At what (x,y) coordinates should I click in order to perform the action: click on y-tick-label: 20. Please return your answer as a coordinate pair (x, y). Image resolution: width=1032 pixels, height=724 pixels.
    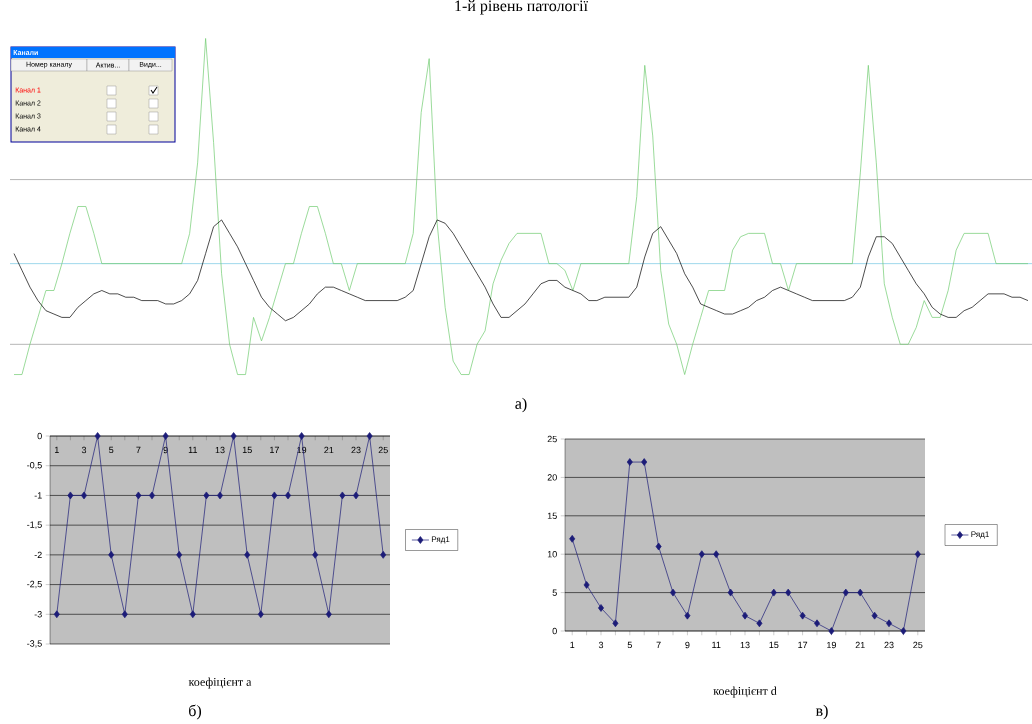
    Looking at the image, I should click on (552, 477).